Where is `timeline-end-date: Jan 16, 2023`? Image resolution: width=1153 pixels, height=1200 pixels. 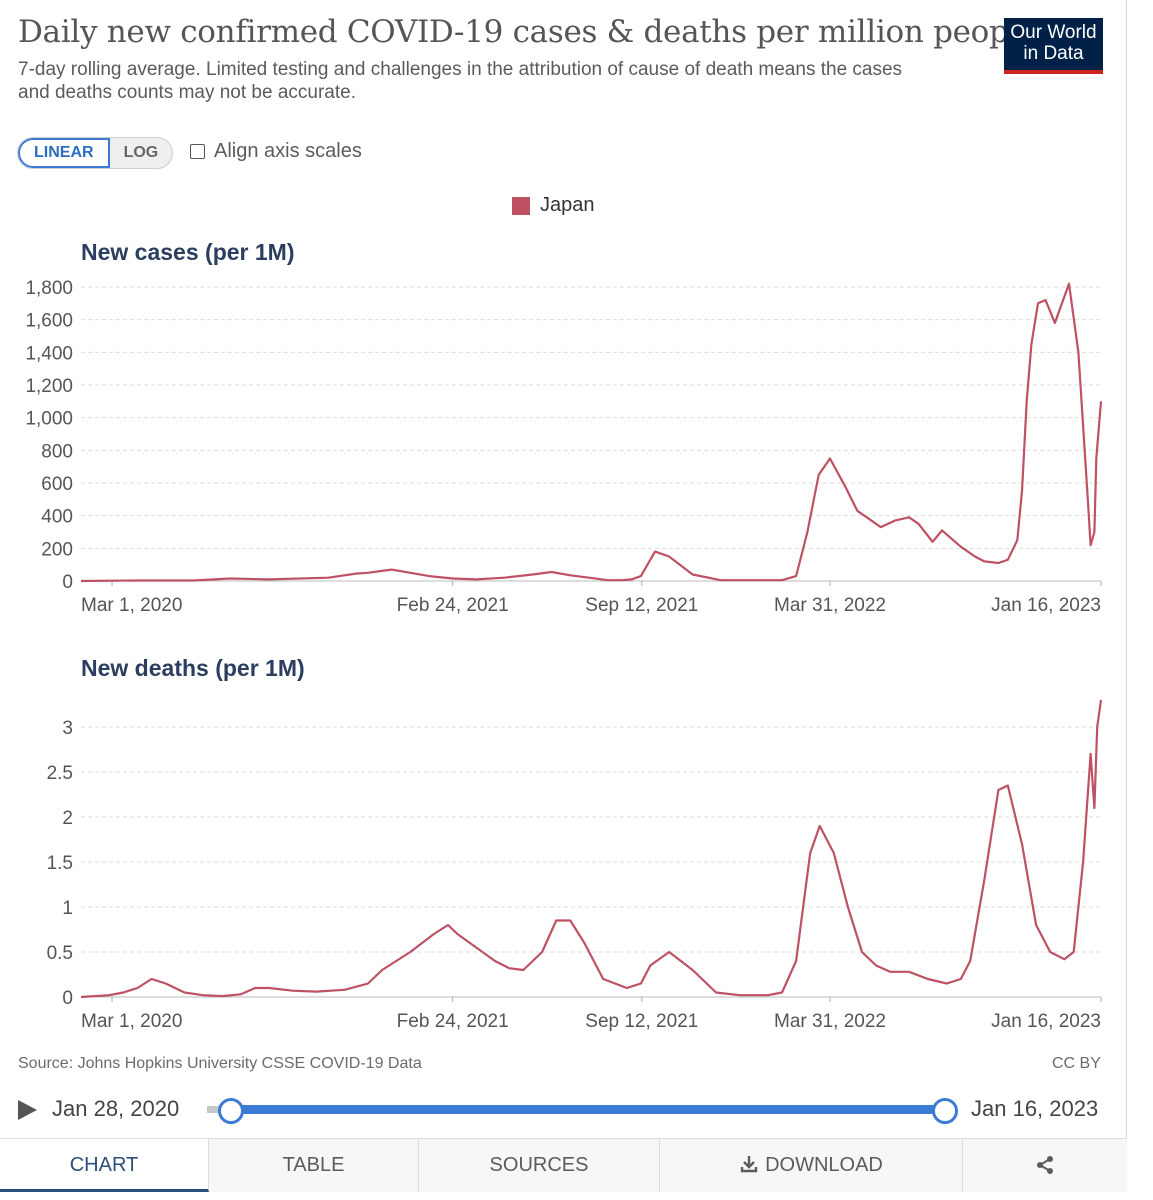 timeline-end-date: Jan 16, 2023 is located at coordinates (1035, 1108).